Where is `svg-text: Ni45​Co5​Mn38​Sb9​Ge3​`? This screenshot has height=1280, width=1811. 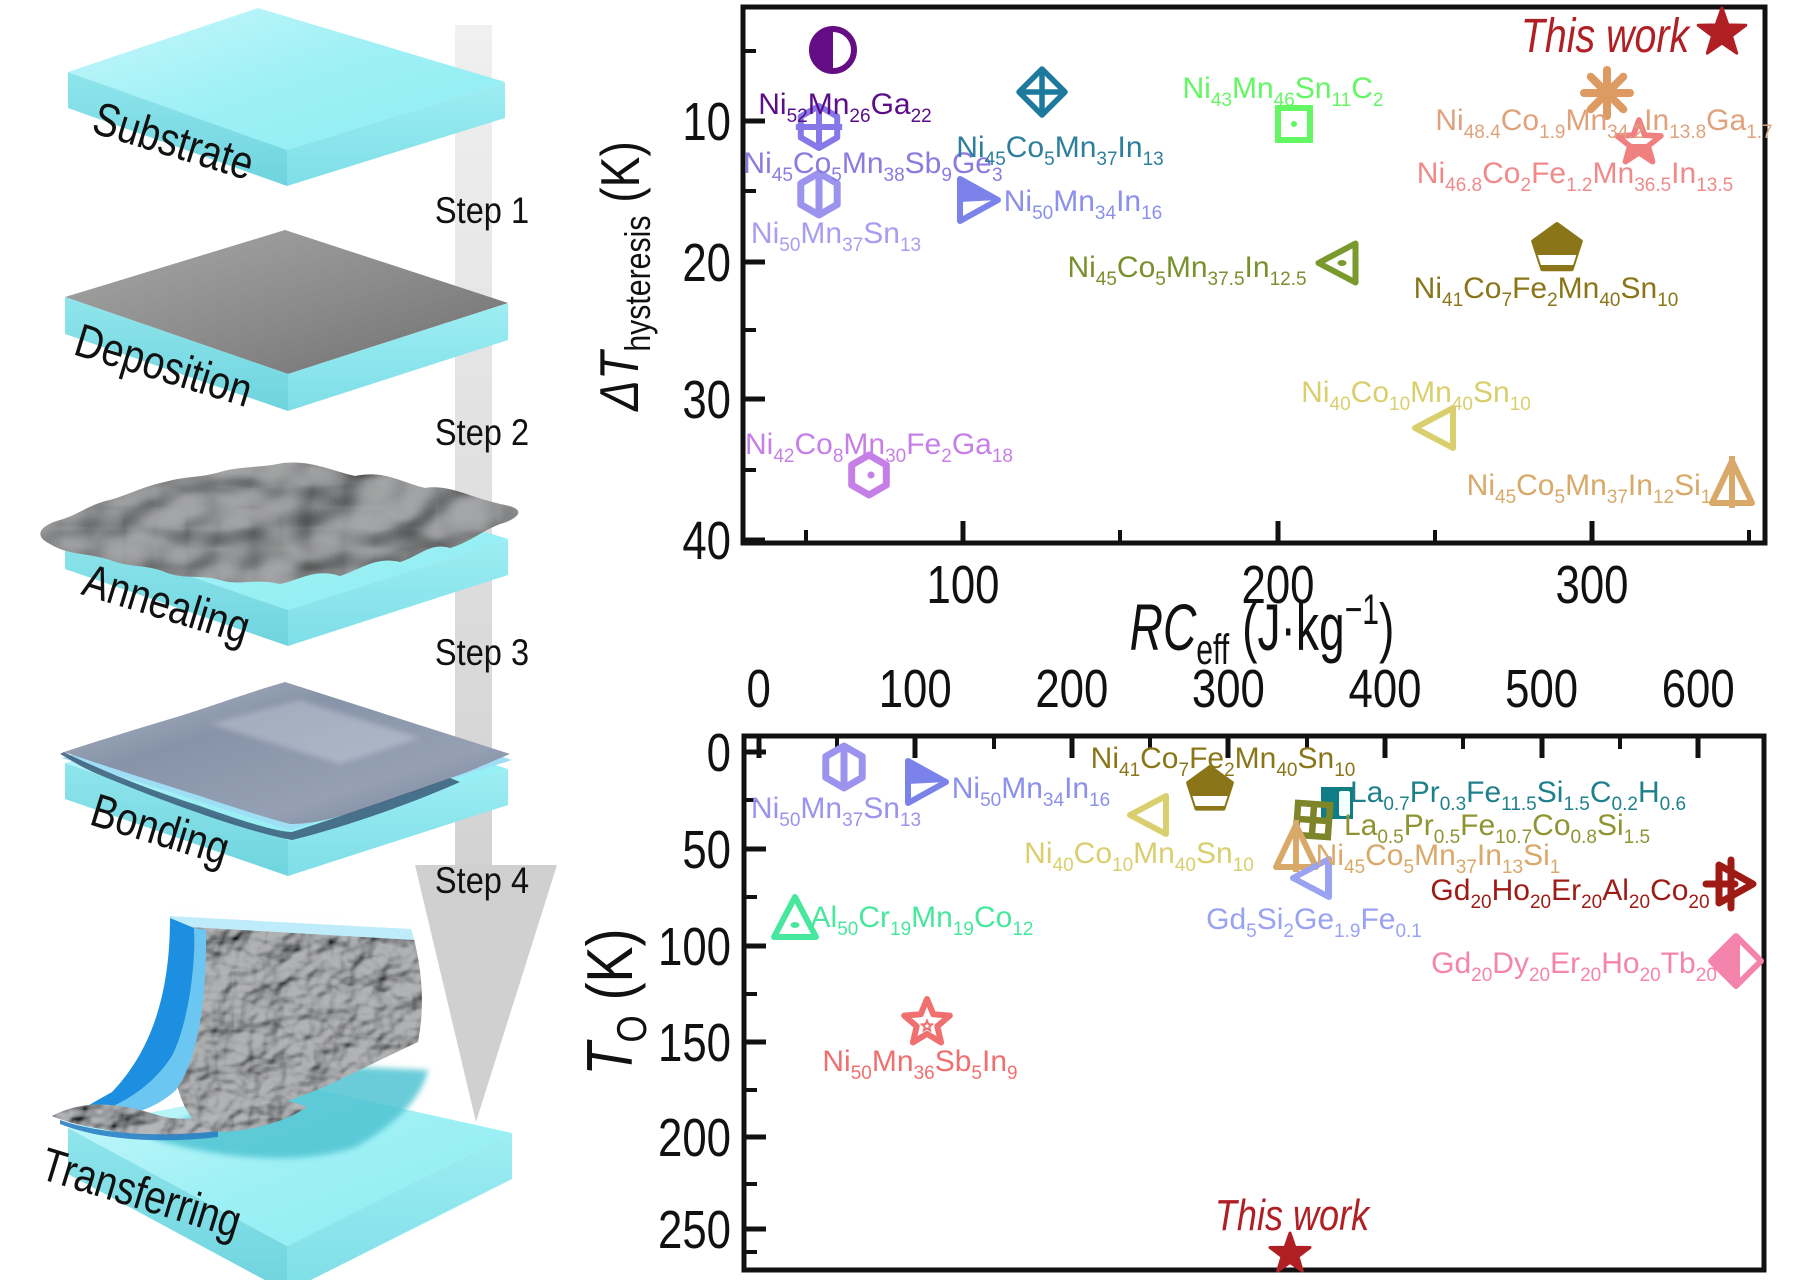
svg-text: Ni45​Co5​Mn38​Sb9​Ge3​ is located at coordinates (872, 166).